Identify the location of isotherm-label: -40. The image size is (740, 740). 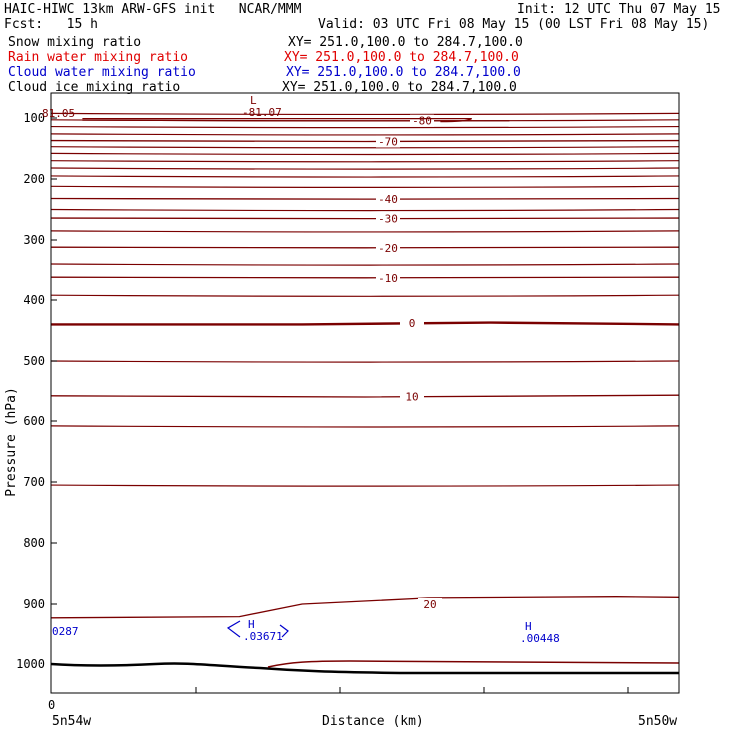
(388, 199).